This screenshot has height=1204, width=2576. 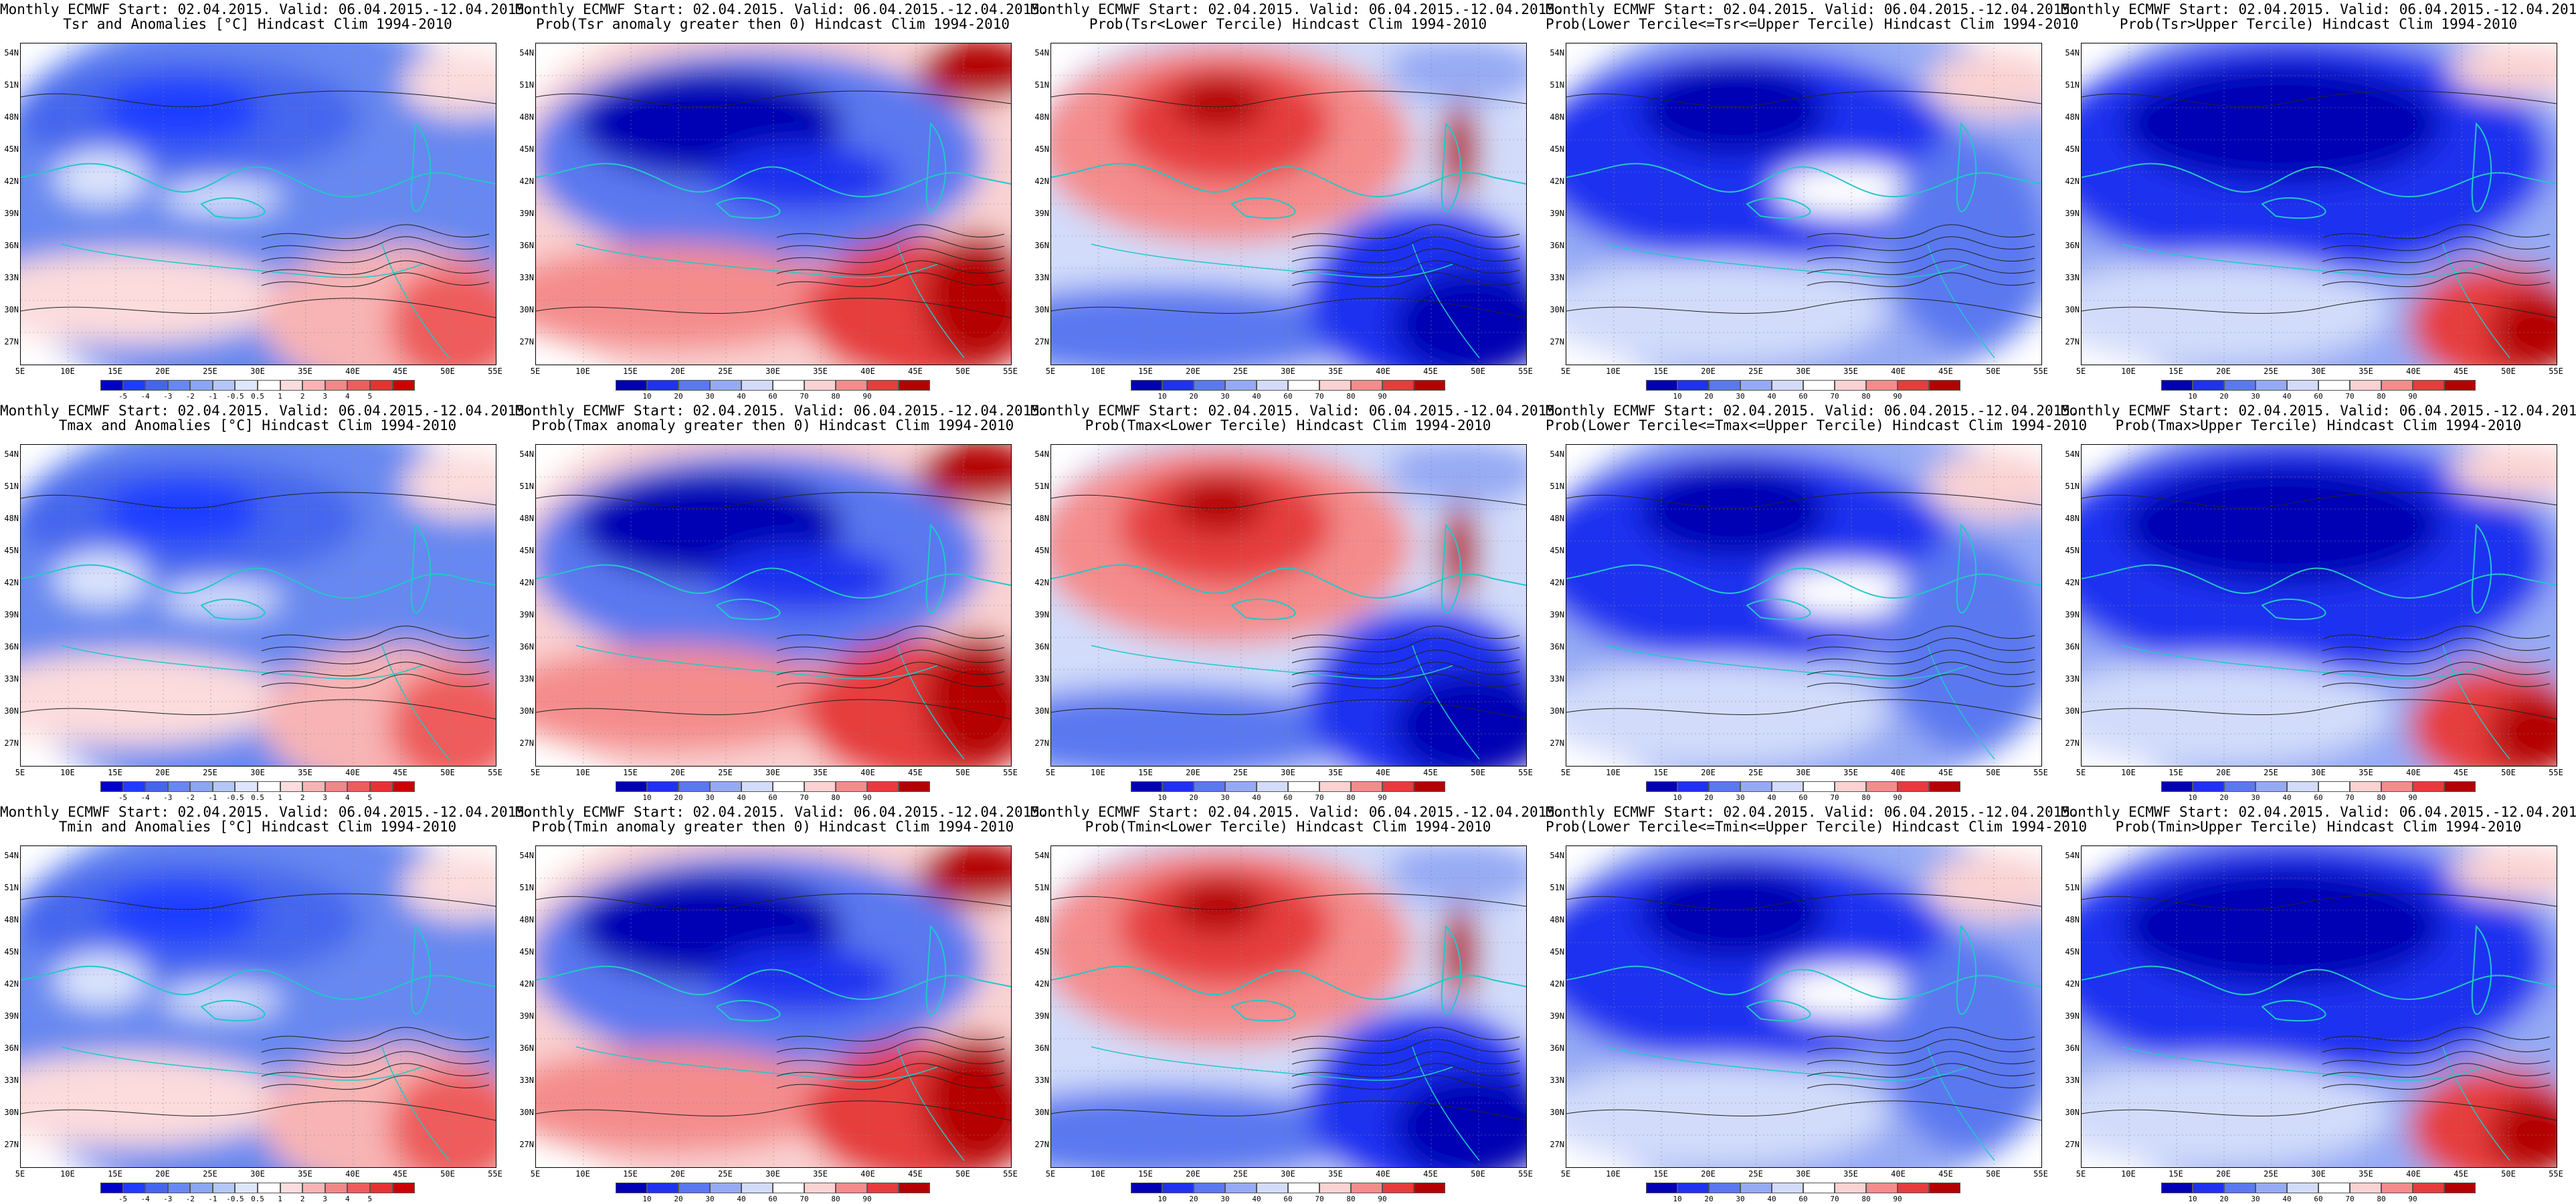 What do you see at coordinates (258, 786) in the screenshot?
I see `color-scale-bar` at bounding box center [258, 786].